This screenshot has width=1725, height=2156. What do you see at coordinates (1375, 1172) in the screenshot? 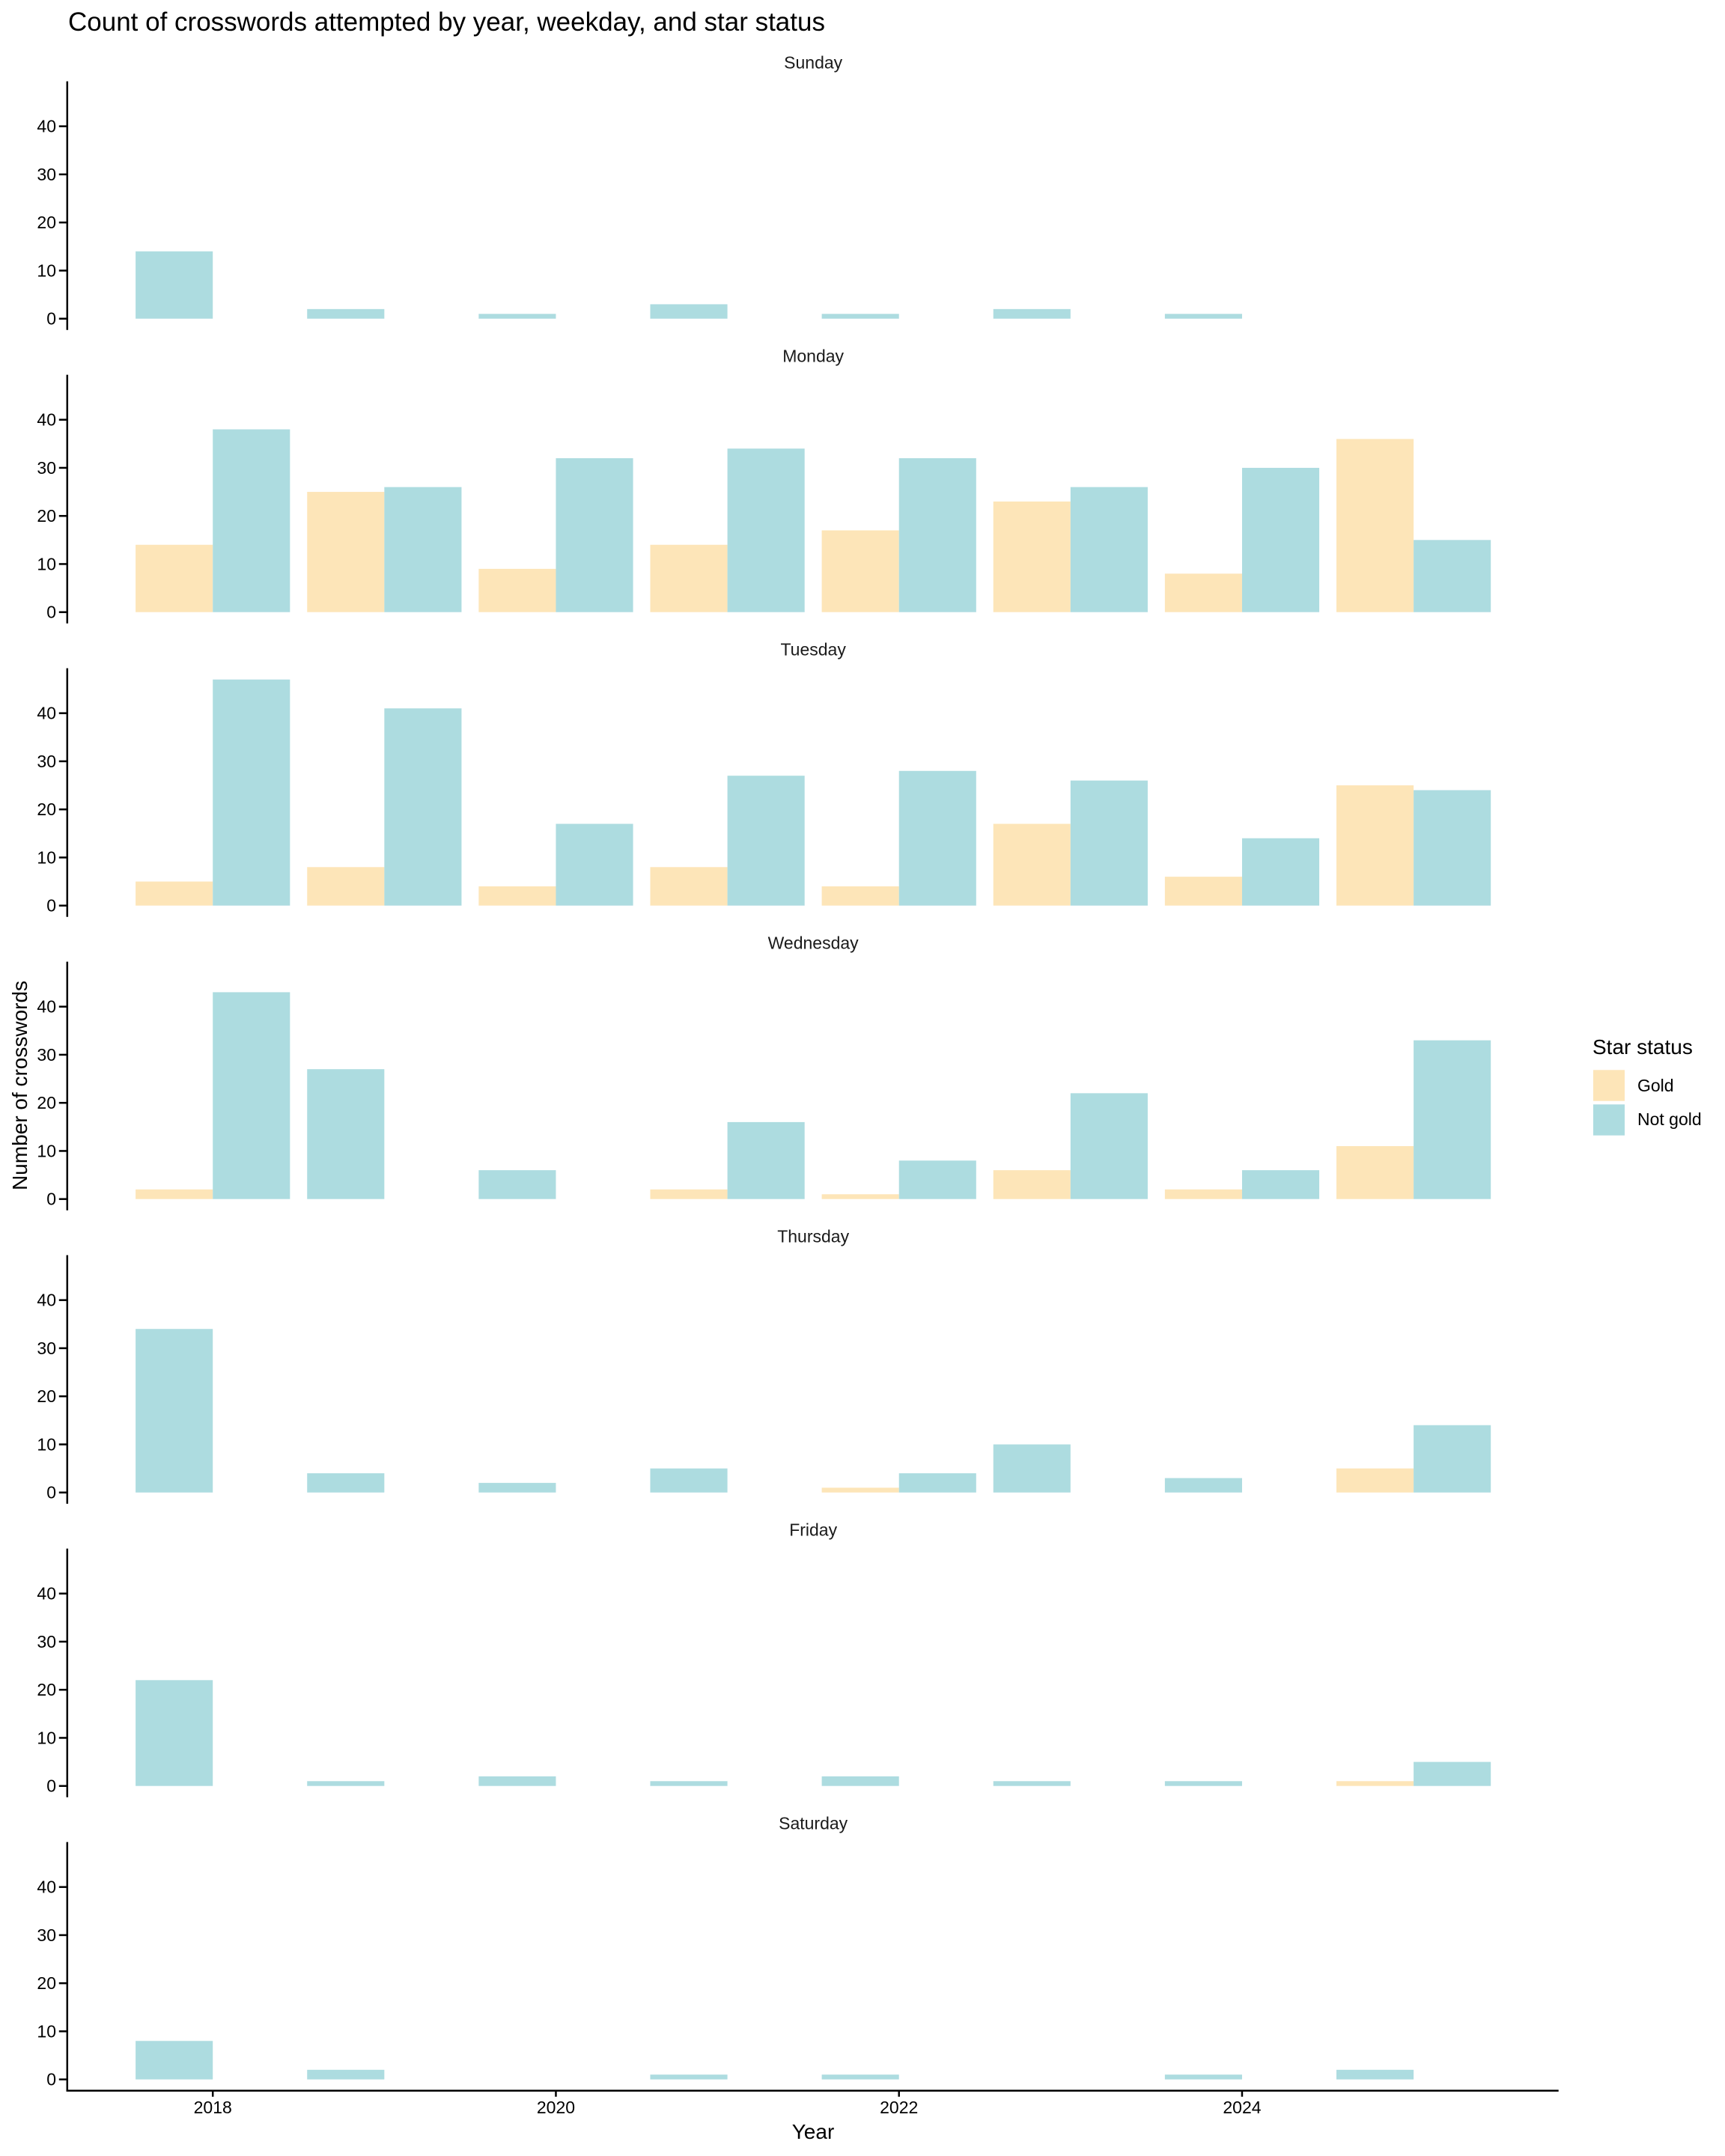
I see `bar-wednesday-2025-gold` at bounding box center [1375, 1172].